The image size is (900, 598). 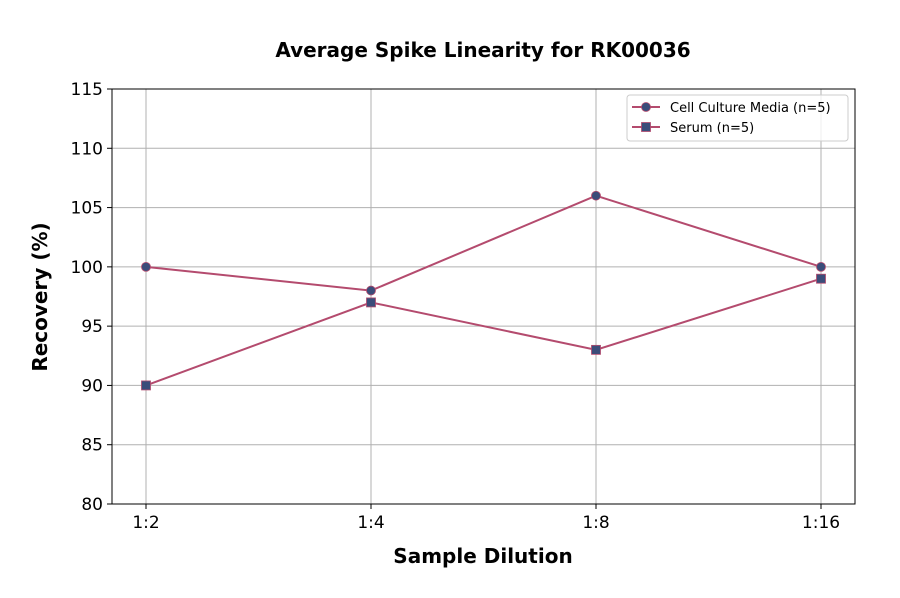 I want to click on y-tick-label: 105, so click(x=87, y=209).